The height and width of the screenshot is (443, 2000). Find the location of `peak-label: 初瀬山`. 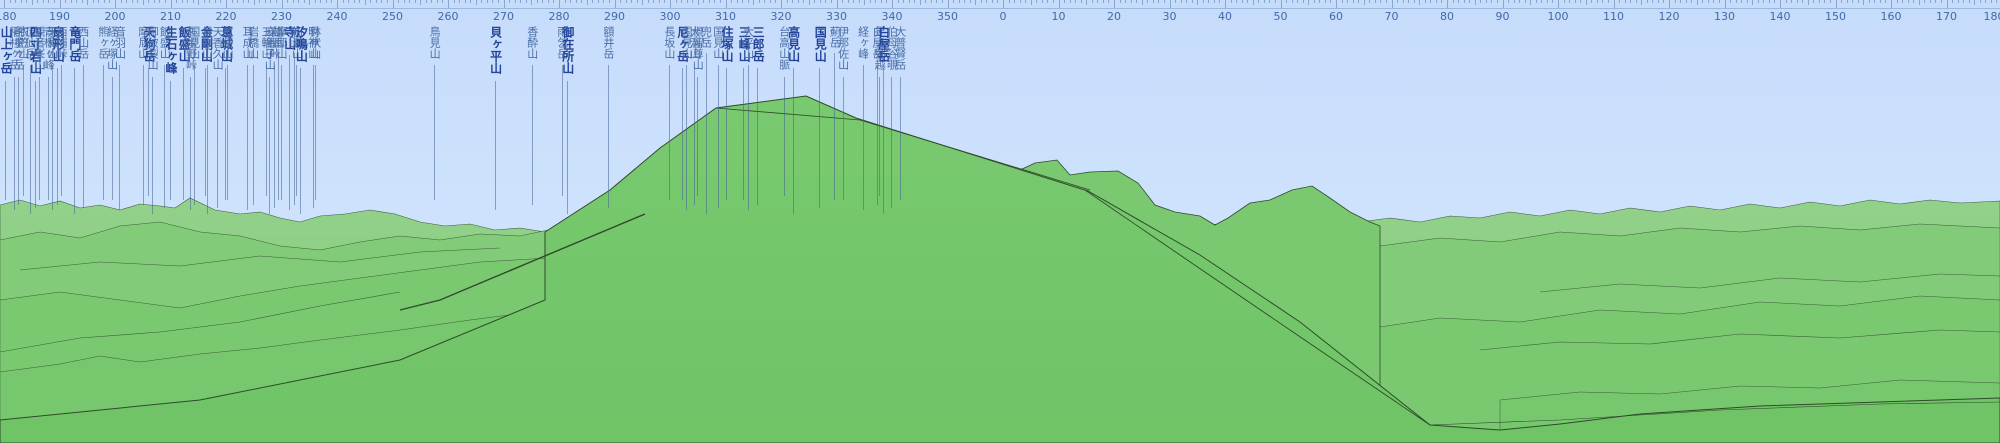

peak-label: 初瀬山 is located at coordinates (297, 42).